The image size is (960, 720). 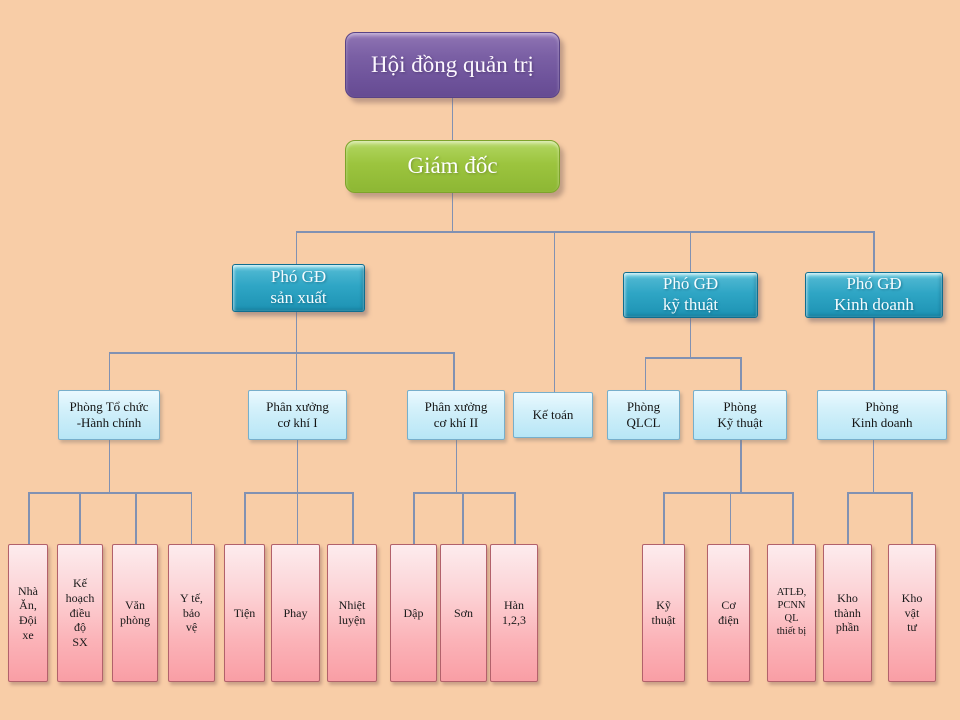 What do you see at coordinates (791, 593) in the screenshot?
I see `org-node-label: ATLĐ,` at bounding box center [791, 593].